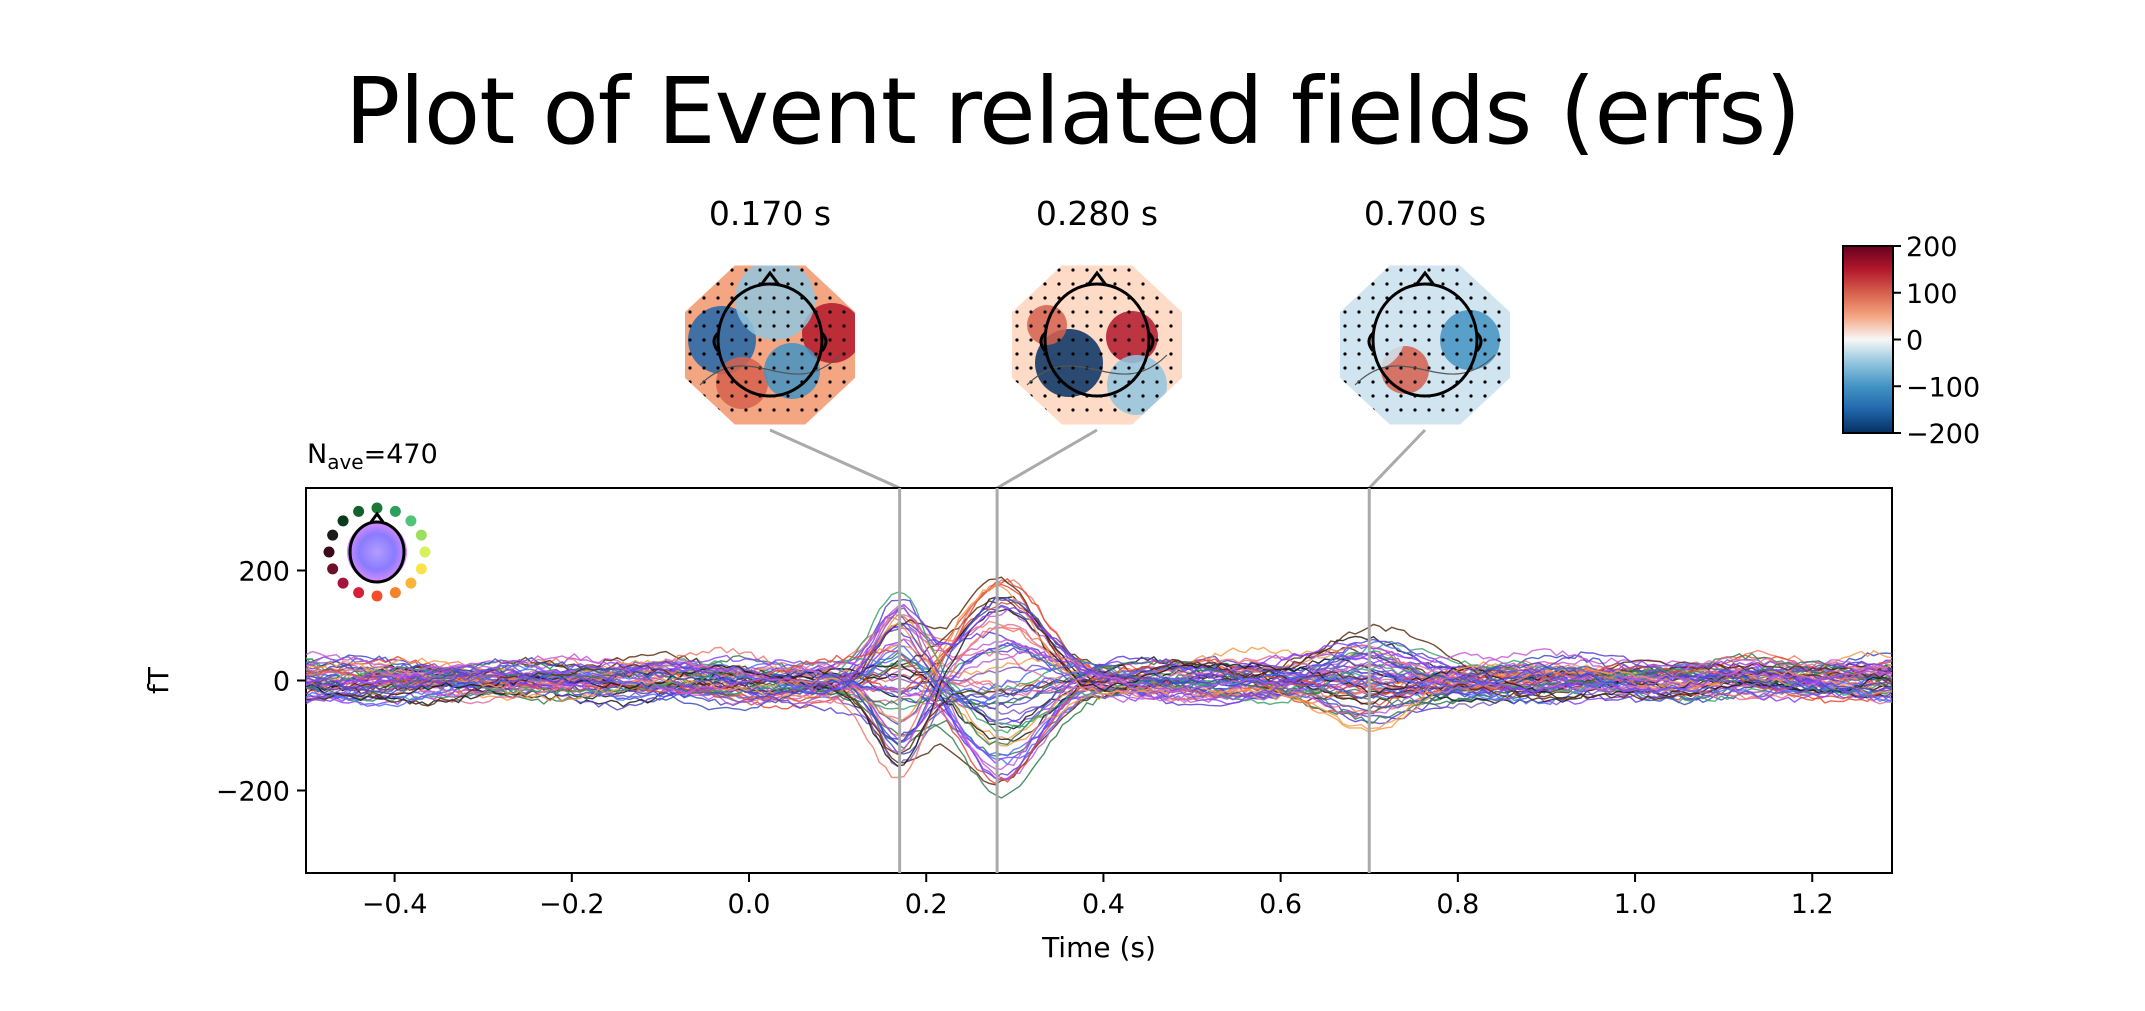 The width and height of the screenshot is (2145, 1011). I want to click on nave-annotation: Nave=470, so click(372, 456).